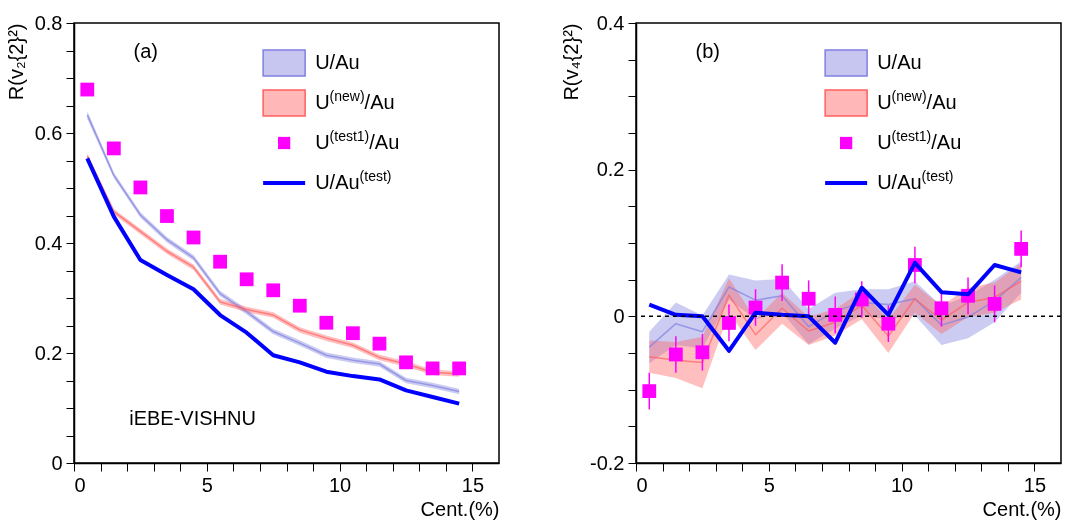 This screenshot has height=525, width=1092. Describe the element at coordinates (707, 50) in the screenshot. I see `annotation: (b)` at that location.